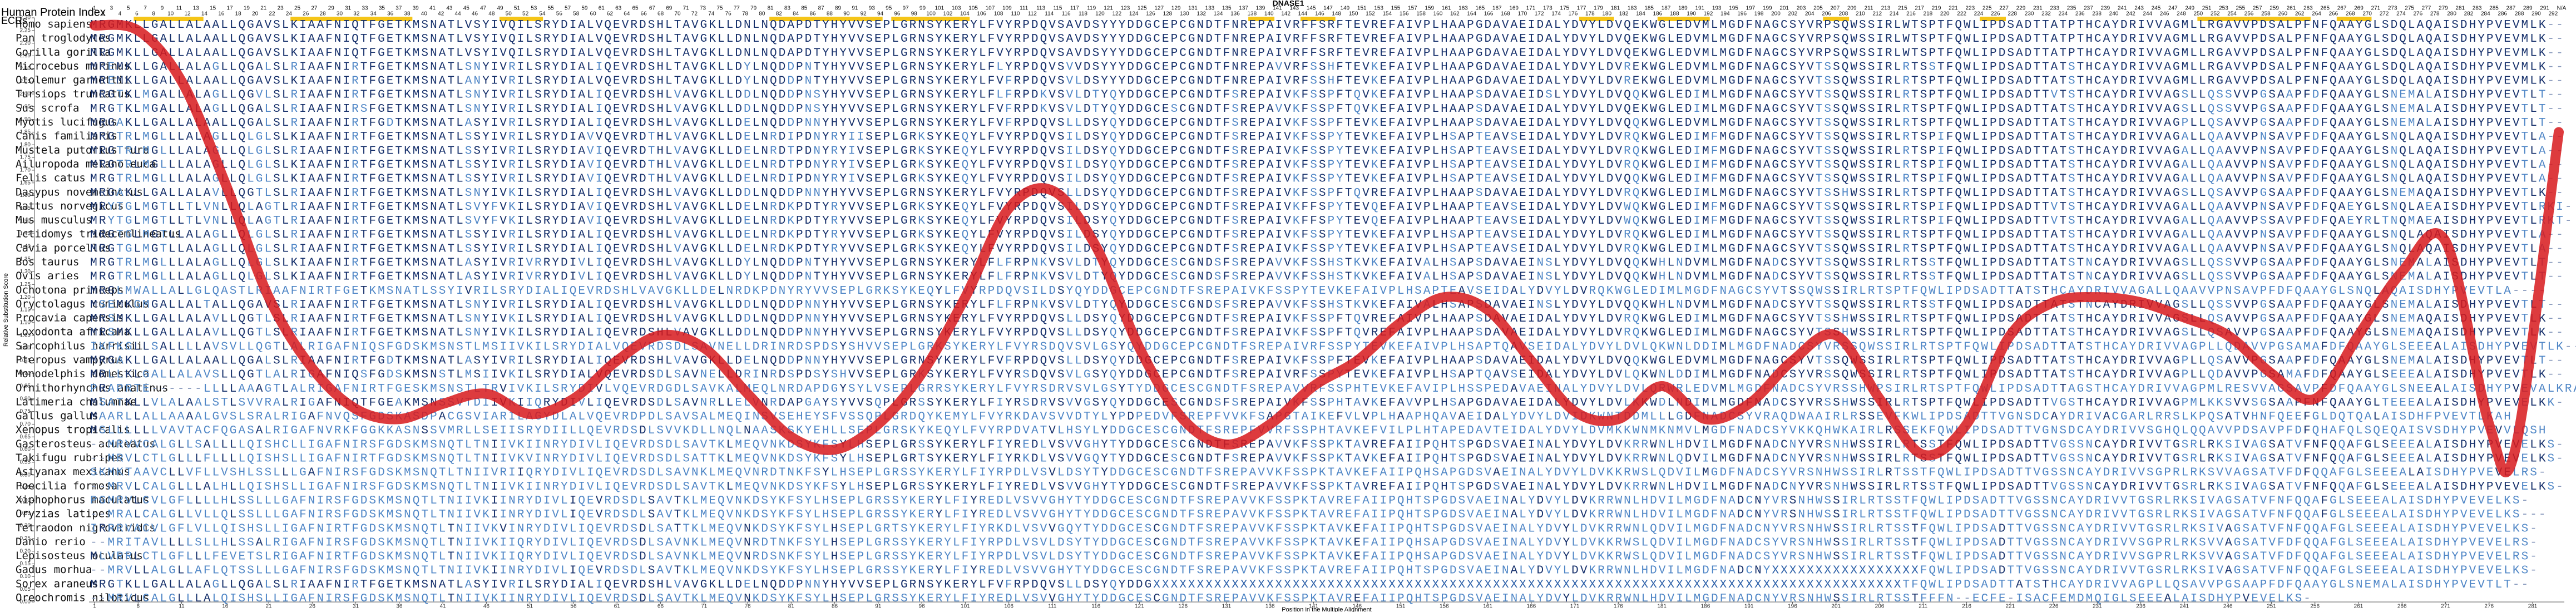  I want to click on x-tick-label: 31, so click(356, 607).